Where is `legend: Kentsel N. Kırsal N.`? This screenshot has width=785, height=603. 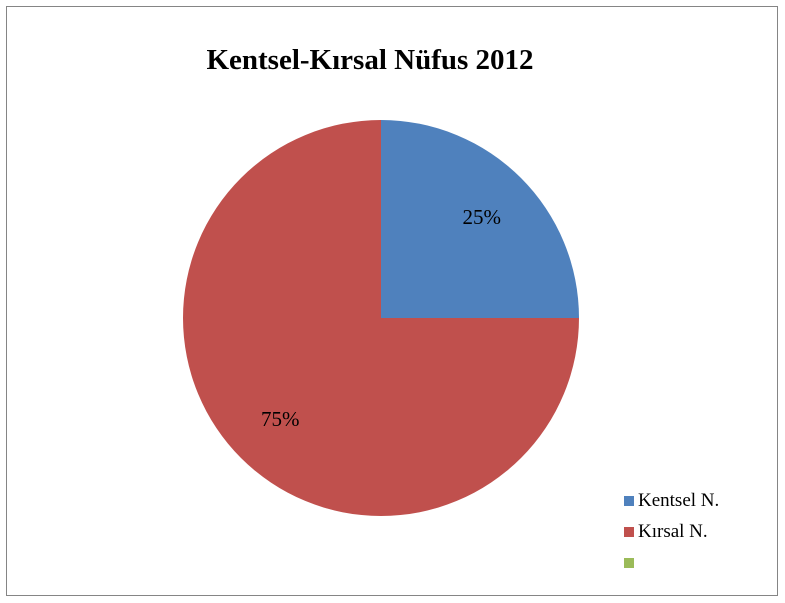
legend: Kentsel N. Kırsal N. is located at coordinates (671, 531).